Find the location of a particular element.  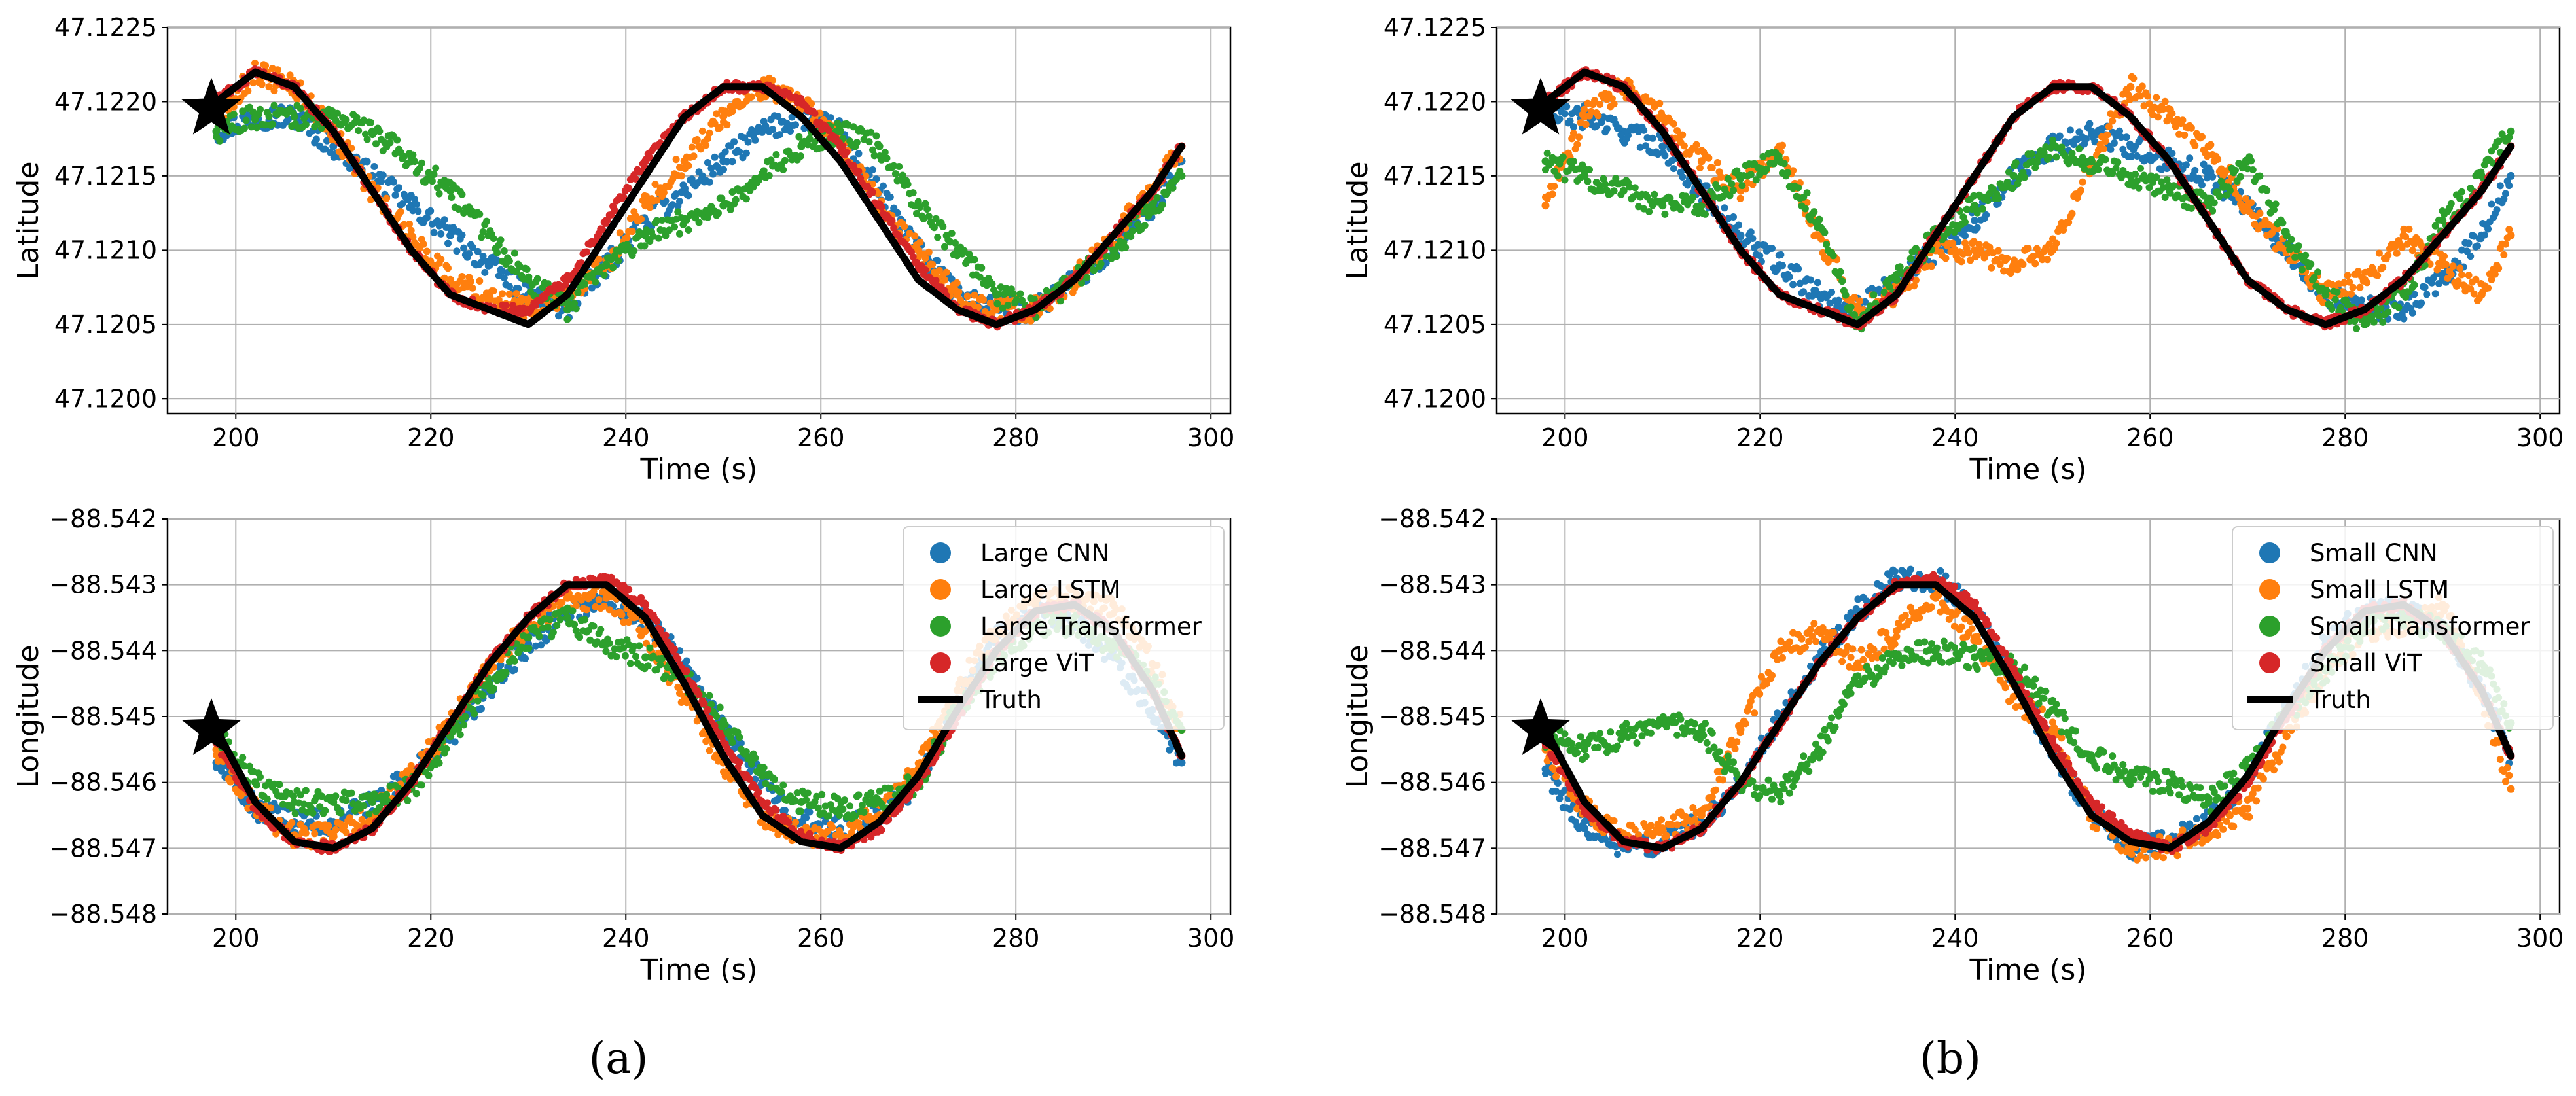

y-axis-label: Longitude is located at coordinates (28, 716).